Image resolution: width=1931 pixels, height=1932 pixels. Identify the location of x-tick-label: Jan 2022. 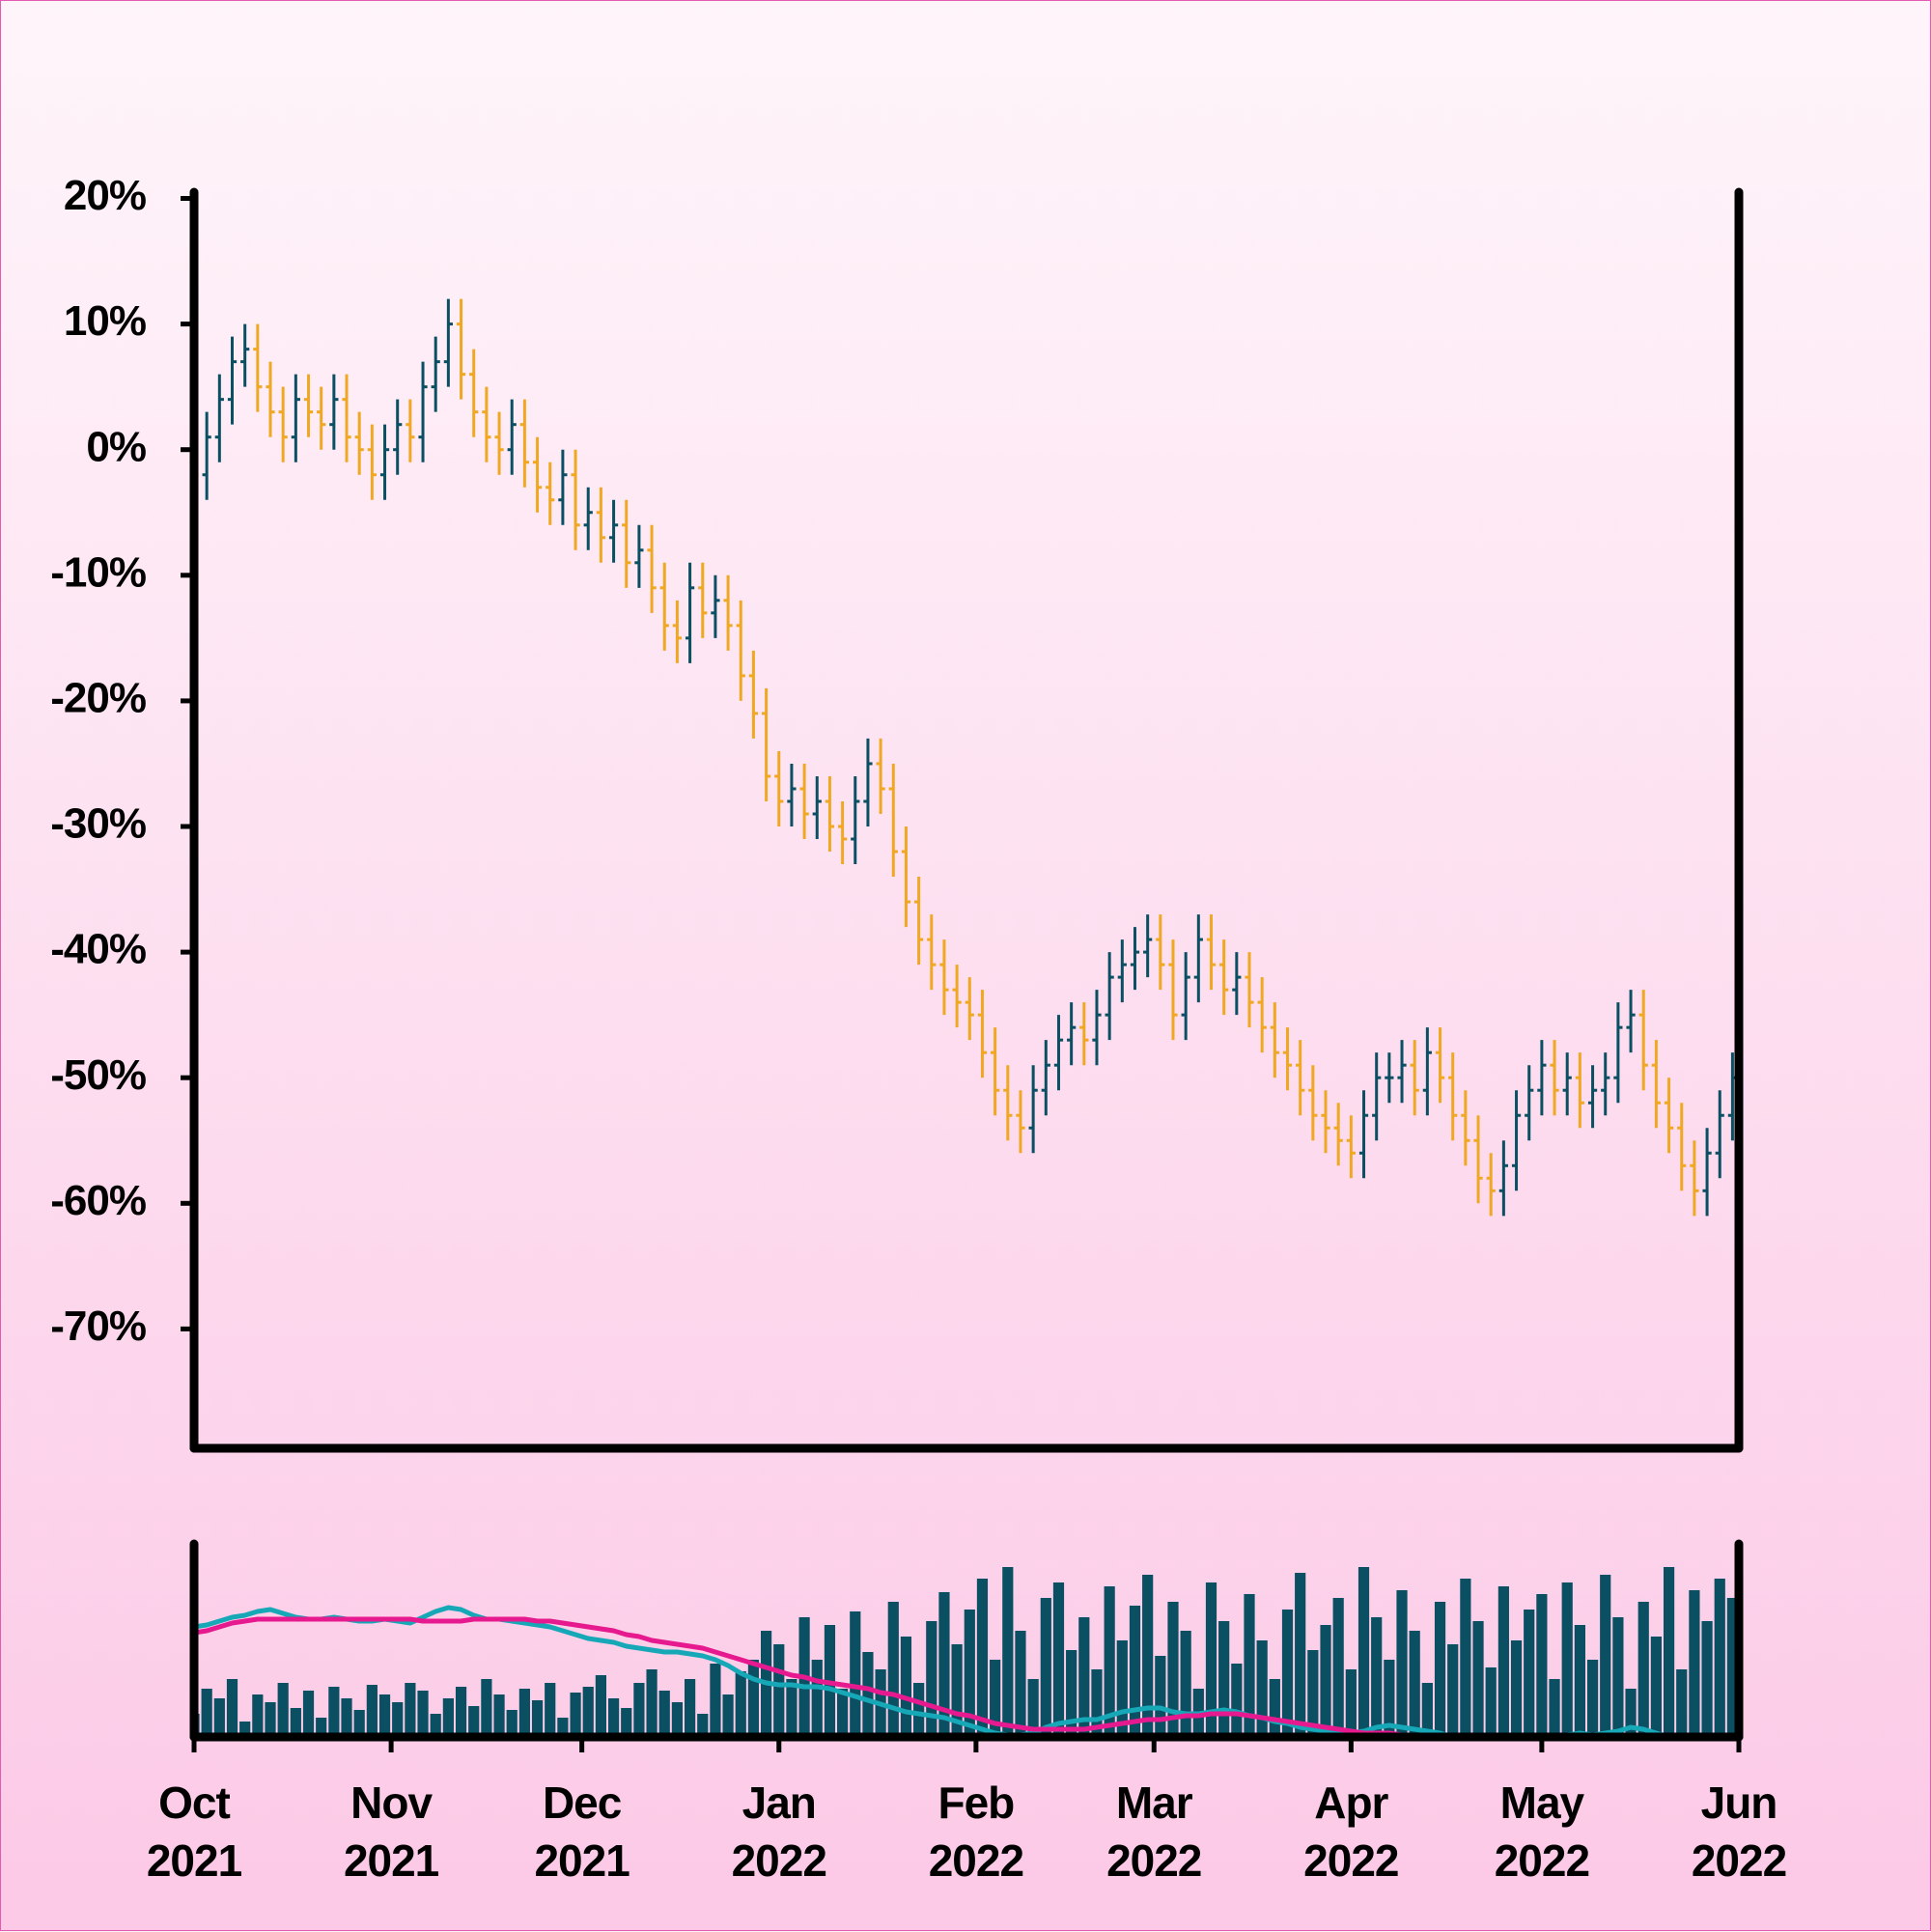
(779, 1832).